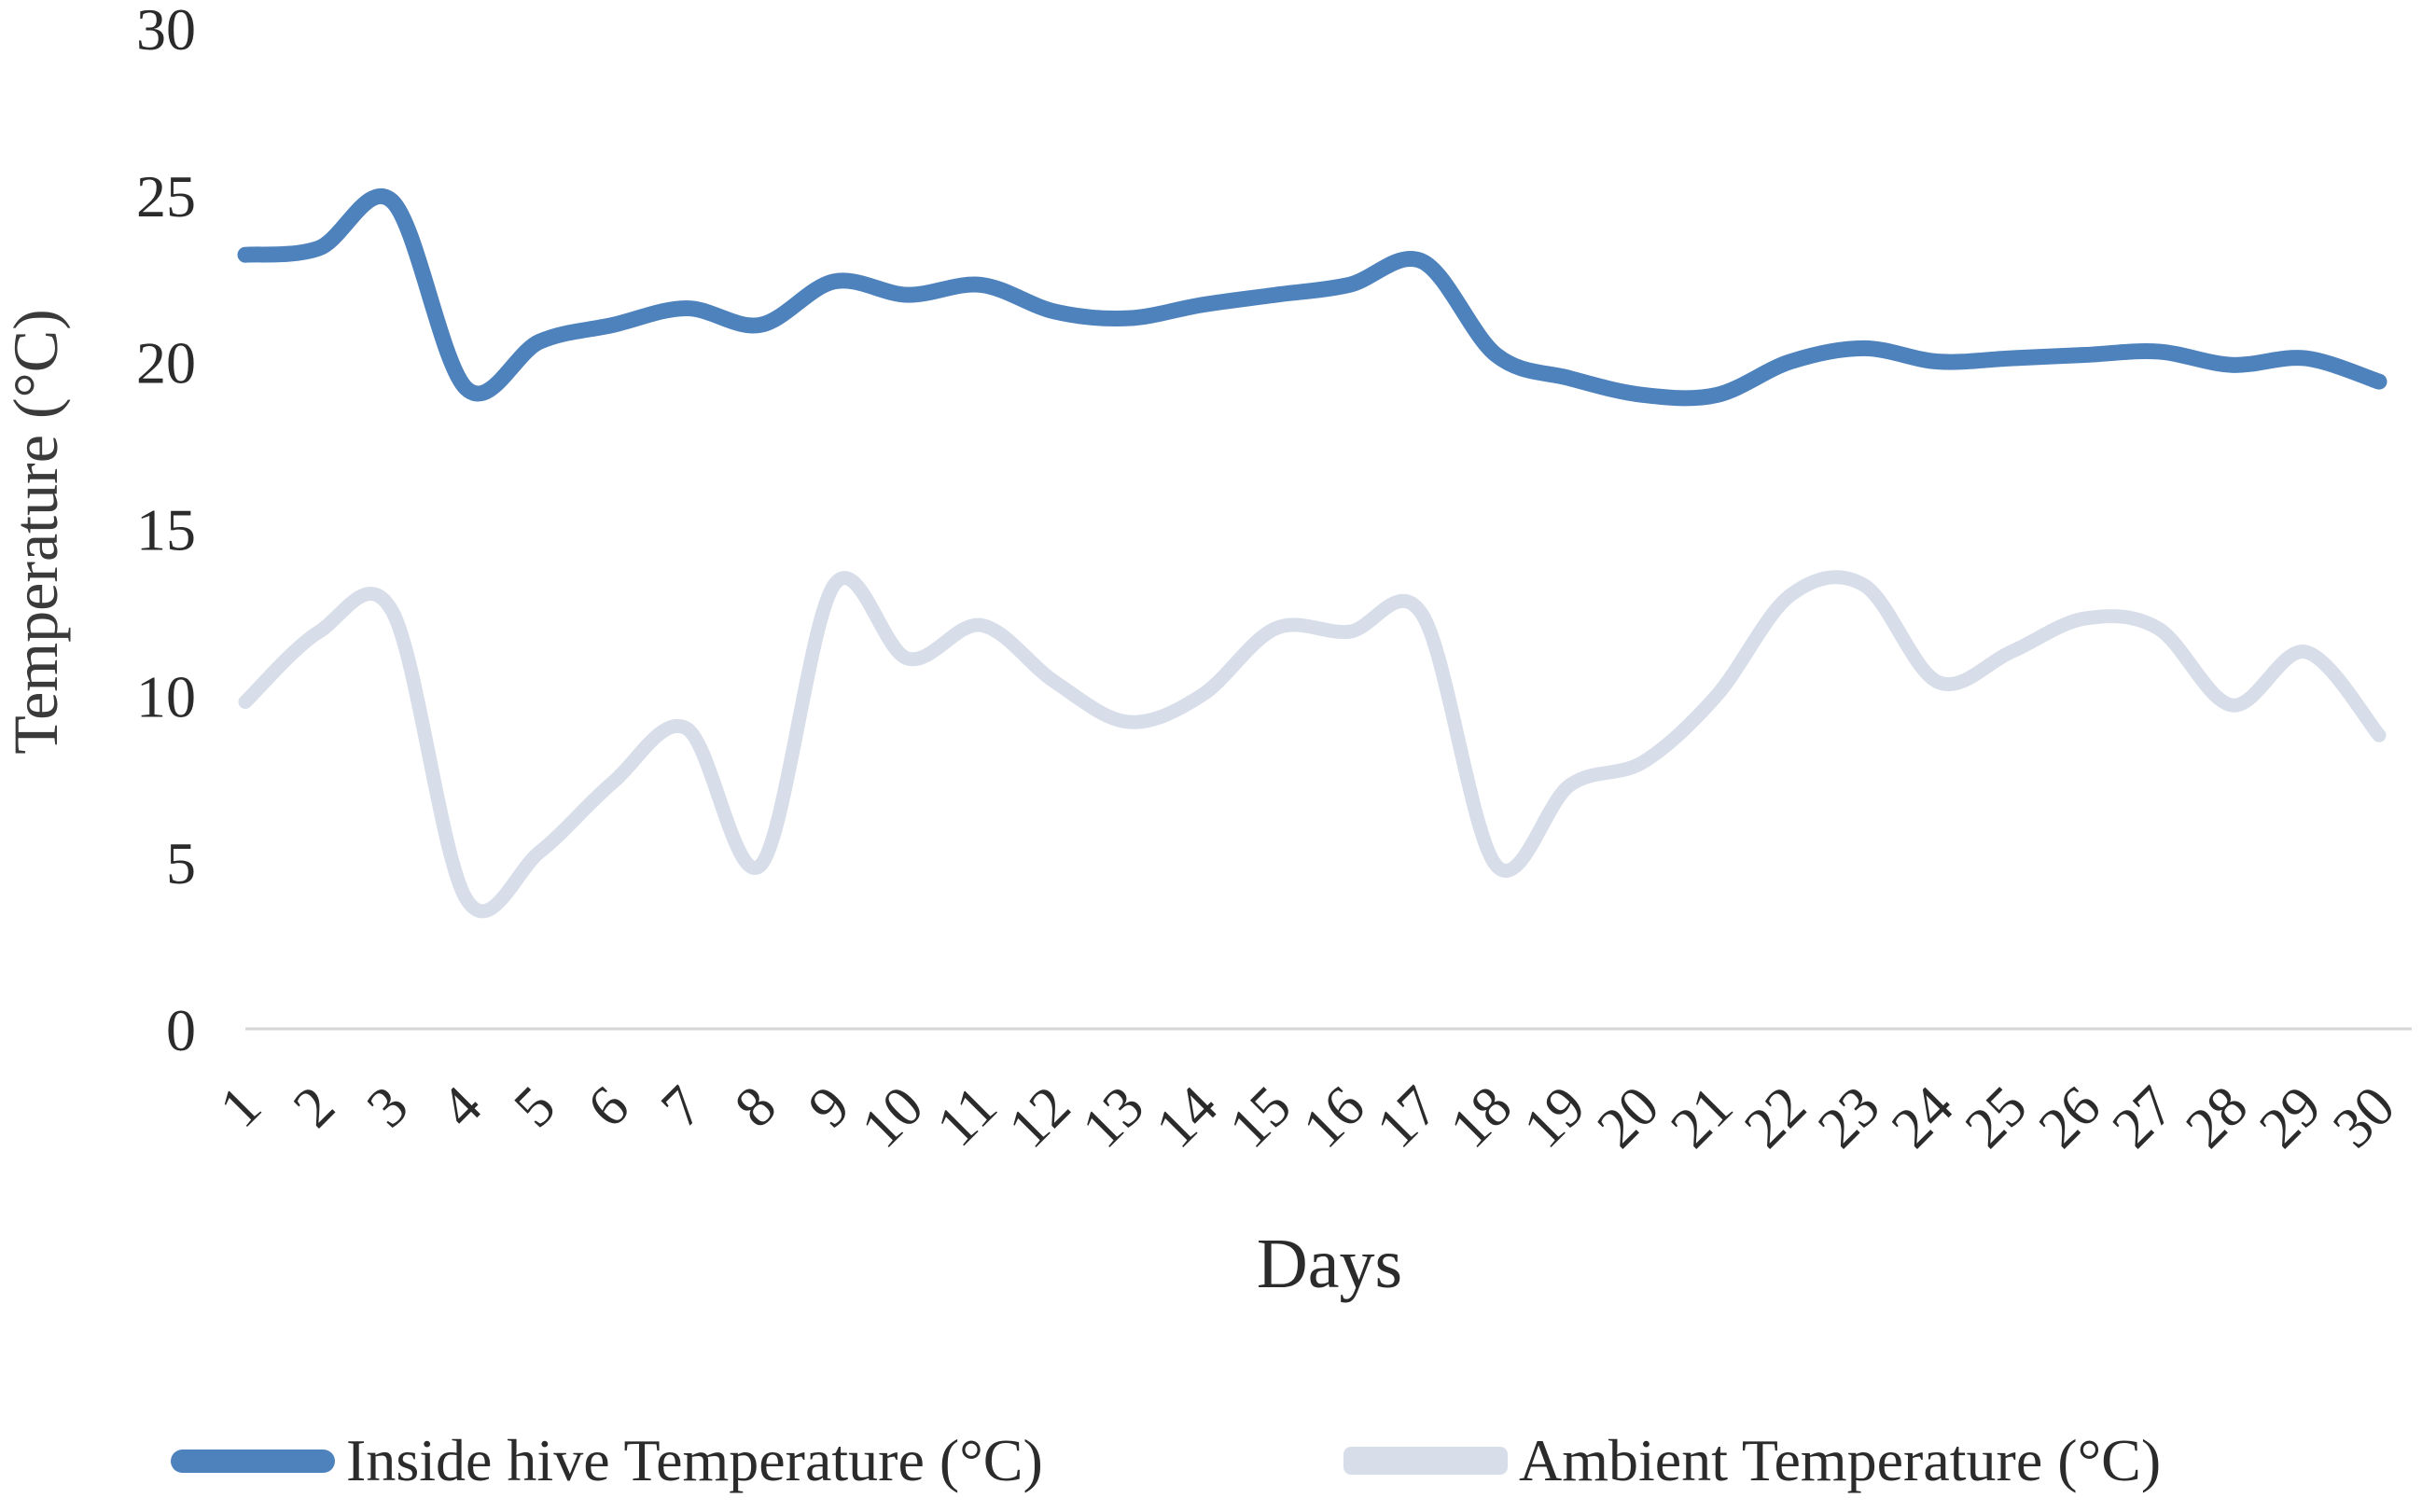  What do you see at coordinates (2364, 1117) in the screenshot?
I see `x-tick-label: 30` at bounding box center [2364, 1117].